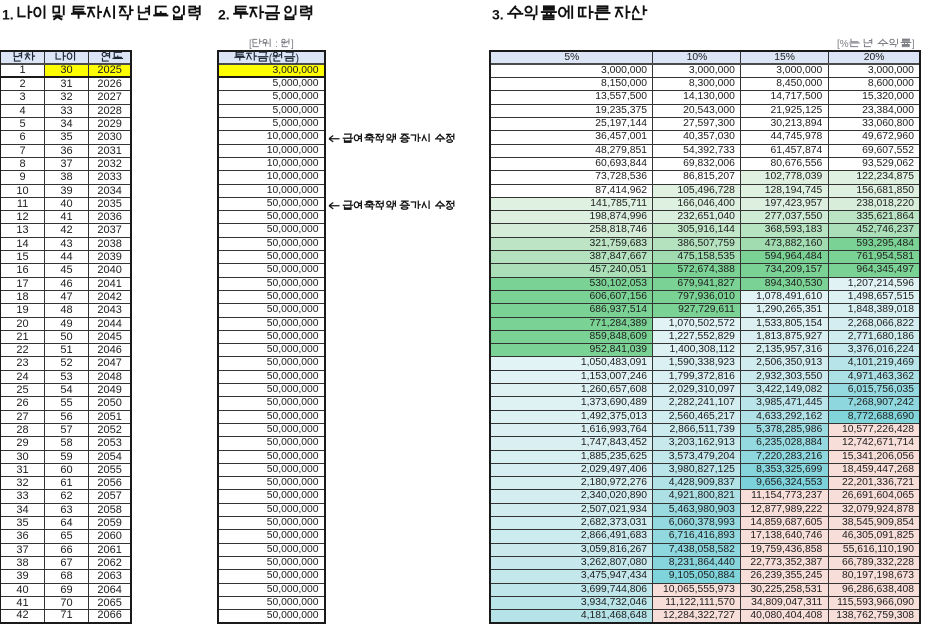  I want to click on svg-text: 3., so click(498, 14).